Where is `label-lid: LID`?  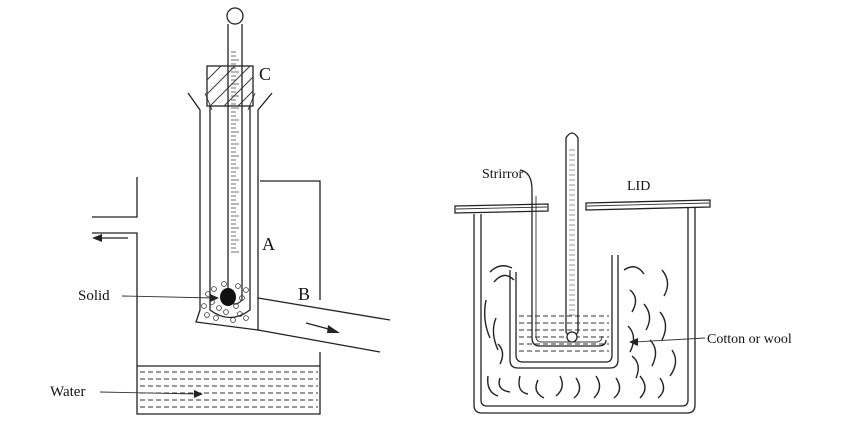
label-lid: LID is located at coordinates (638, 186).